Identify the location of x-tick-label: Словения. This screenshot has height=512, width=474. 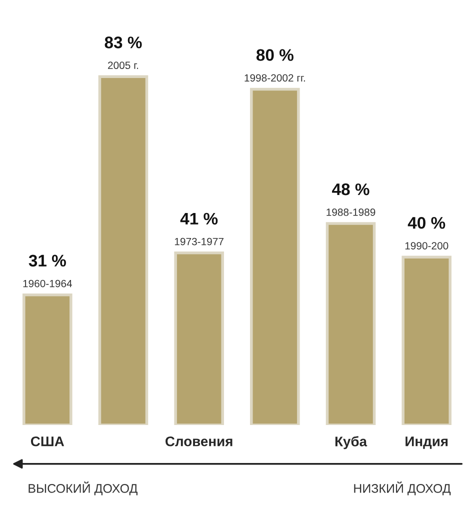
(199, 441).